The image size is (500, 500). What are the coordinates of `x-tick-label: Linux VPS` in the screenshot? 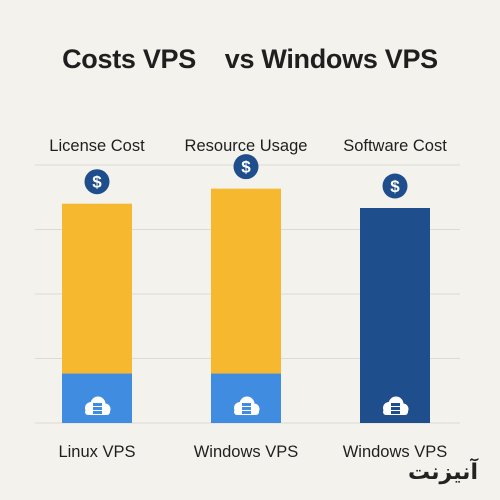 It's located at (96, 452).